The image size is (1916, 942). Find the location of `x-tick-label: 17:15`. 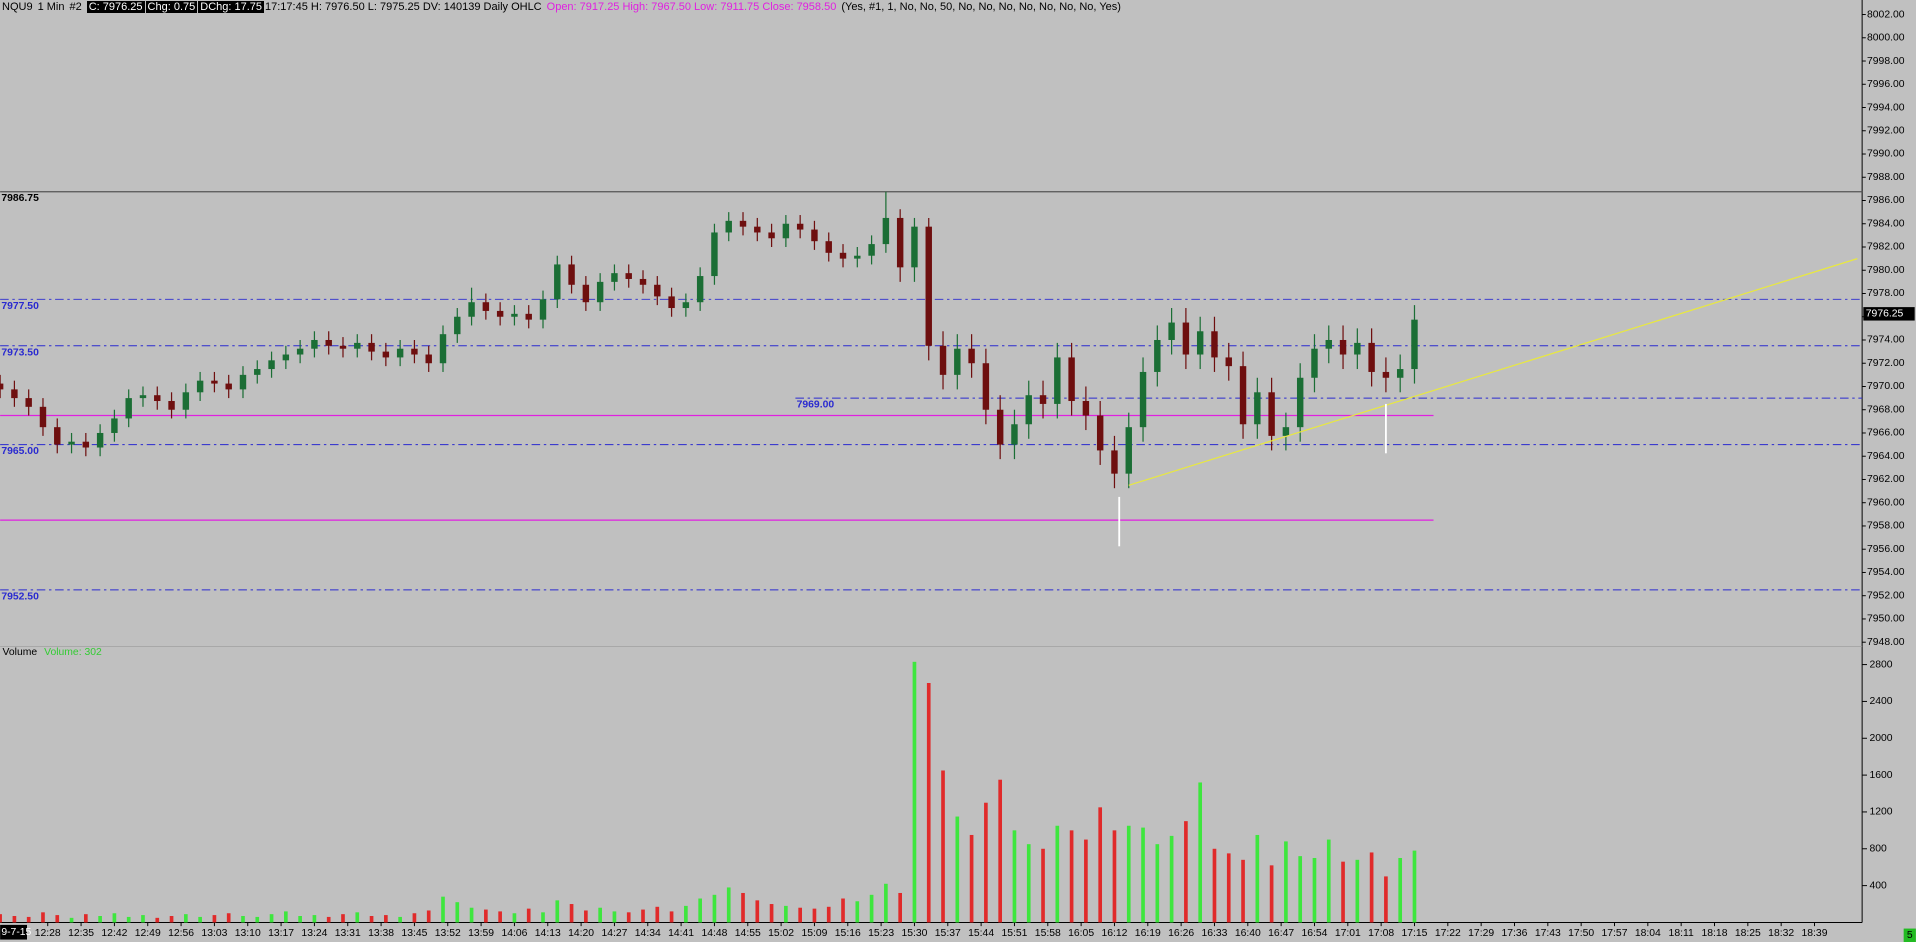

x-tick-label: 17:15 is located at coordinates (1414, 933).